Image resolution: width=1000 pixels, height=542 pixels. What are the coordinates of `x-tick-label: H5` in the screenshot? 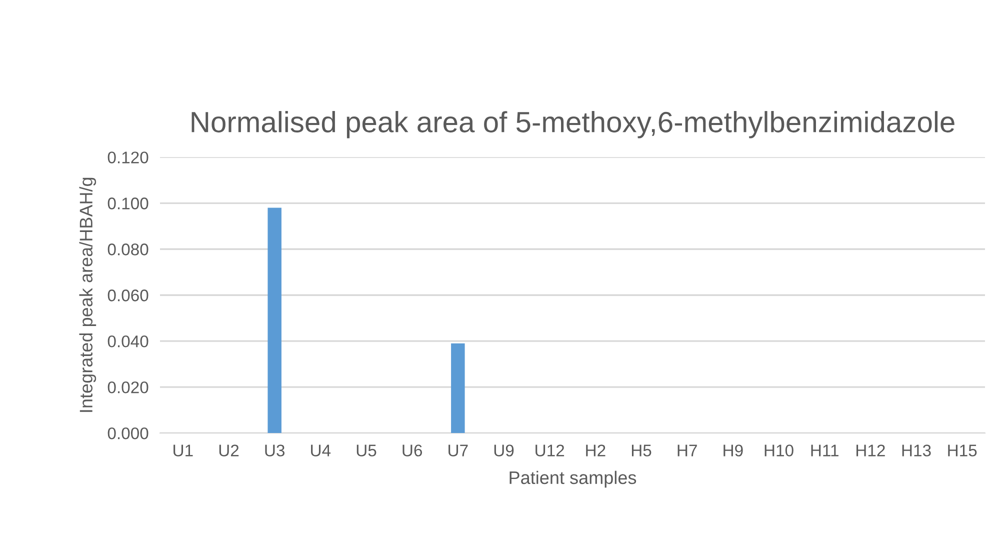 It's located at (642, 450).